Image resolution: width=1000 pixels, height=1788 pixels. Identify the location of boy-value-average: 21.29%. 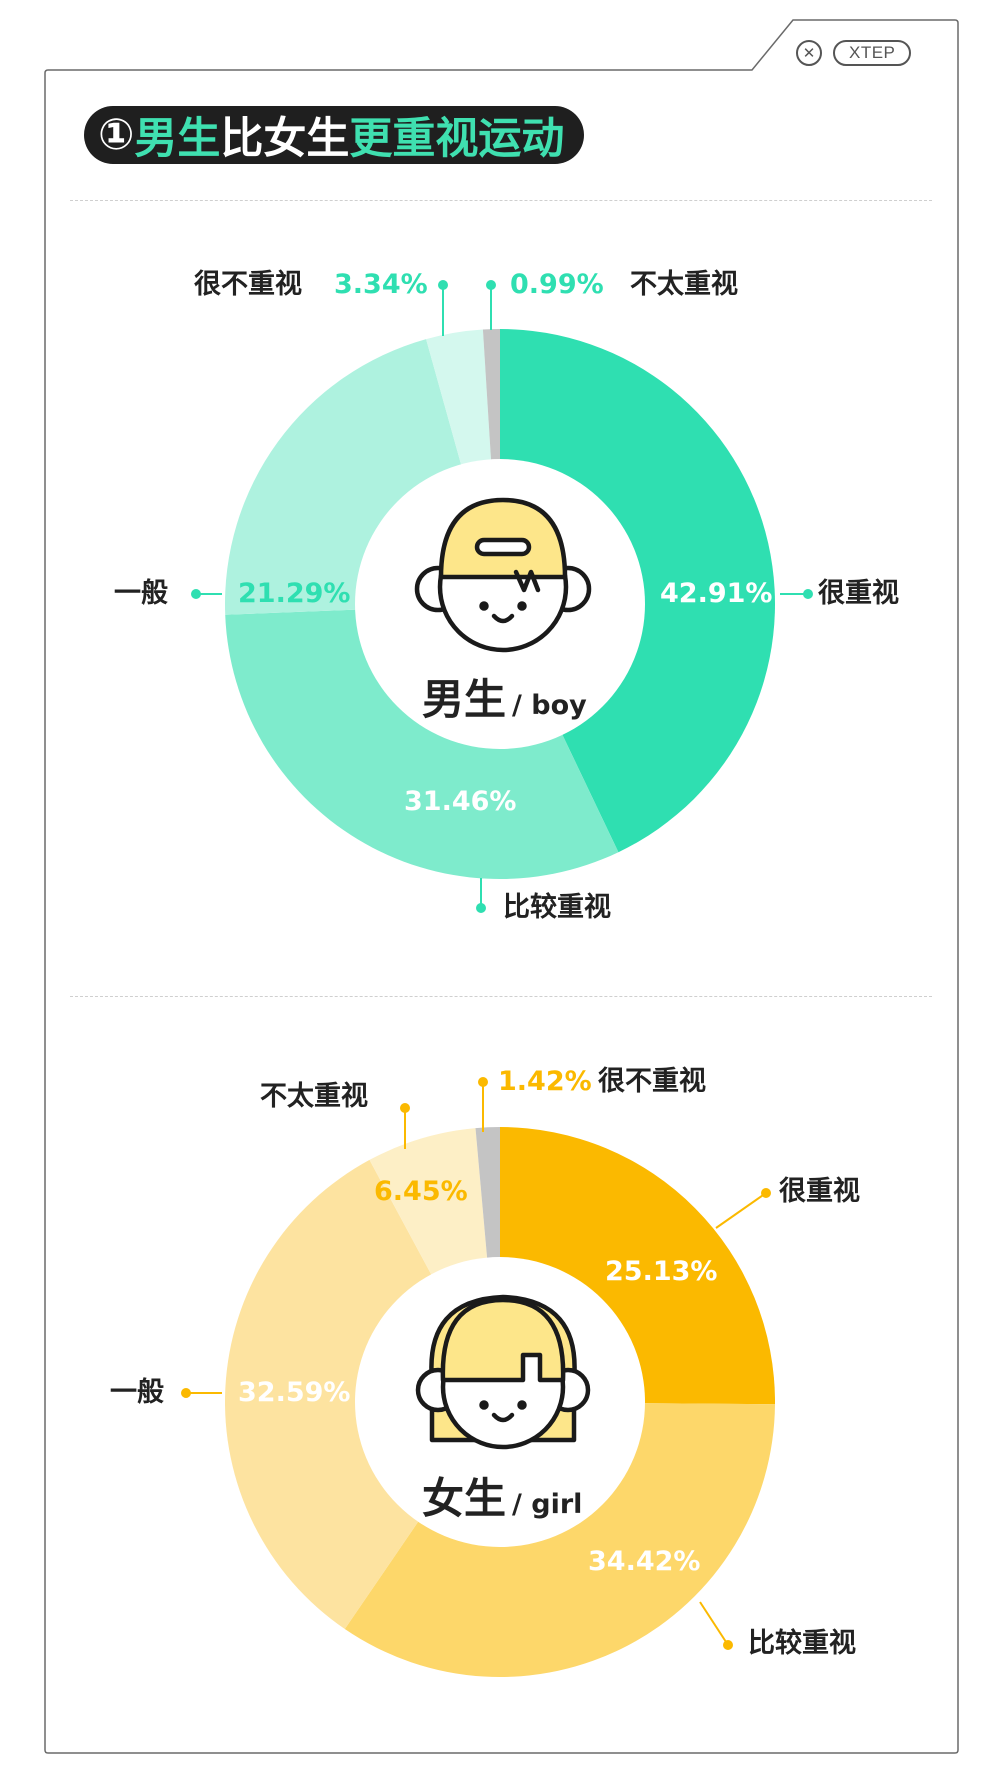
(294, 593).